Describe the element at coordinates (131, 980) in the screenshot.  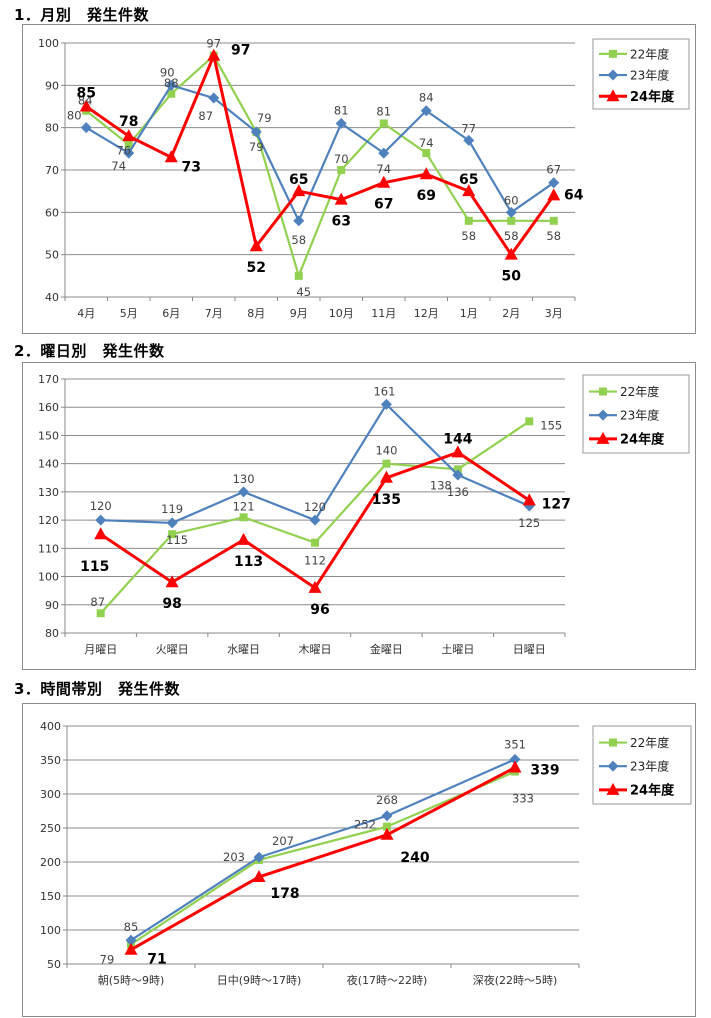
I see `x-tick-label: 朝(5時～9時)` at that location.